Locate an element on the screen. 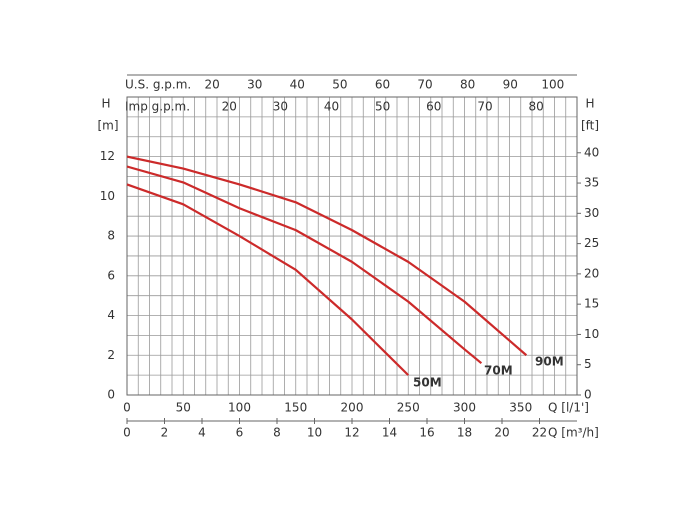 This screenshot has width=700, height=520. x-tick-label: 0 is located at coordinates (127, 408).